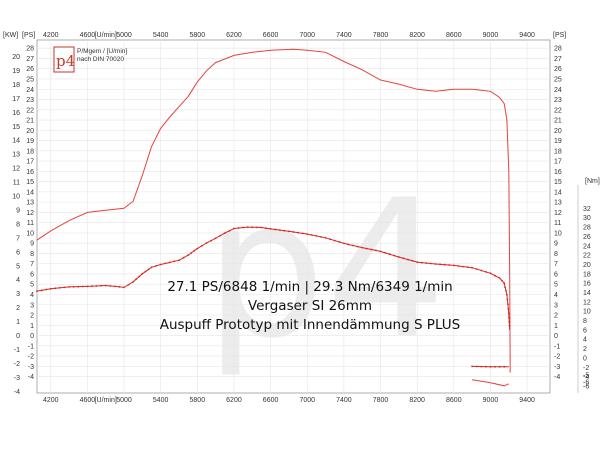 This screenshot has width=600, height=450. What do you see at coordinates (17, 378) in the screenshot?
I see `kw-tick-label: -3` at bounding box center [17, 378].